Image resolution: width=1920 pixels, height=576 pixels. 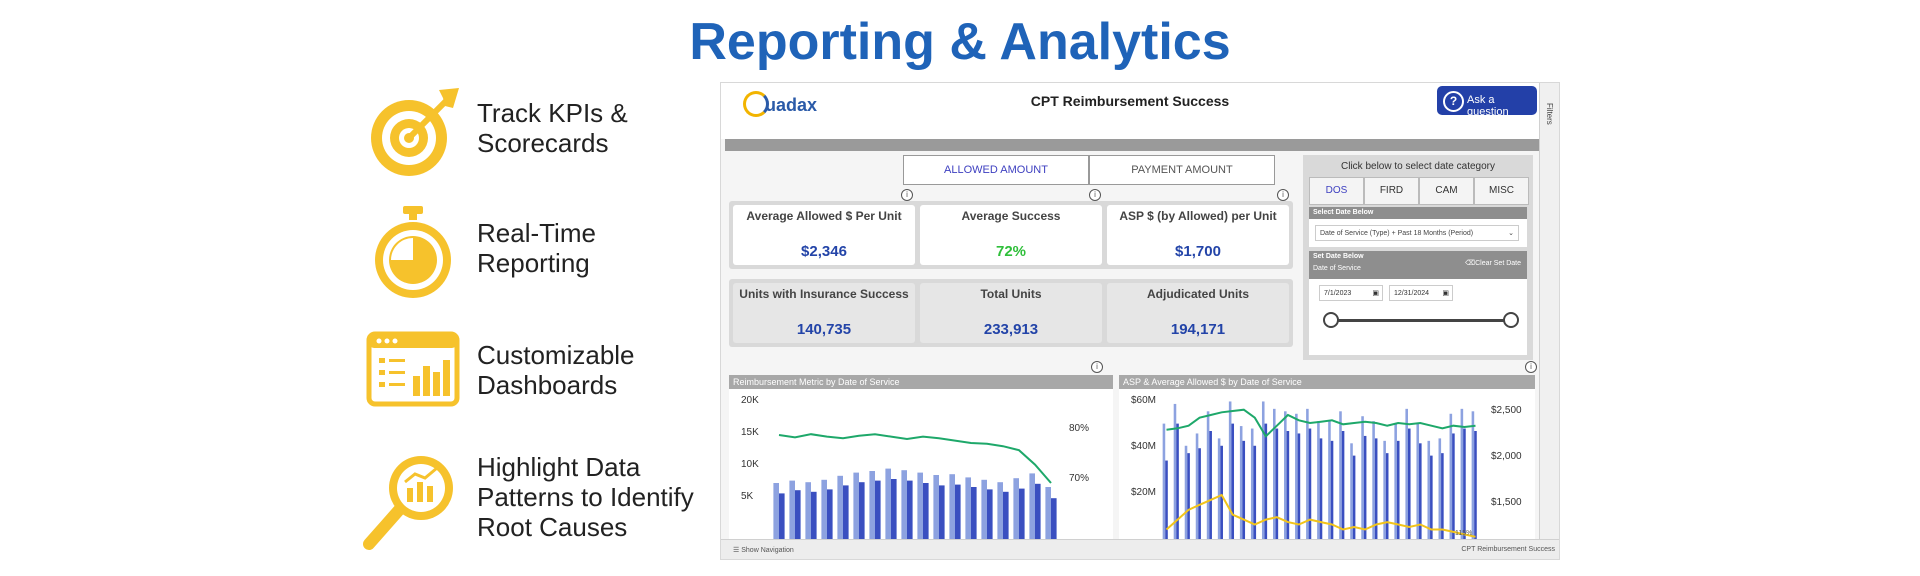 What do you see at coordinates (1511, 233) in the screenshot?
I see `chevron-down-icon: ⌄` at bounding box center [1511, 233].